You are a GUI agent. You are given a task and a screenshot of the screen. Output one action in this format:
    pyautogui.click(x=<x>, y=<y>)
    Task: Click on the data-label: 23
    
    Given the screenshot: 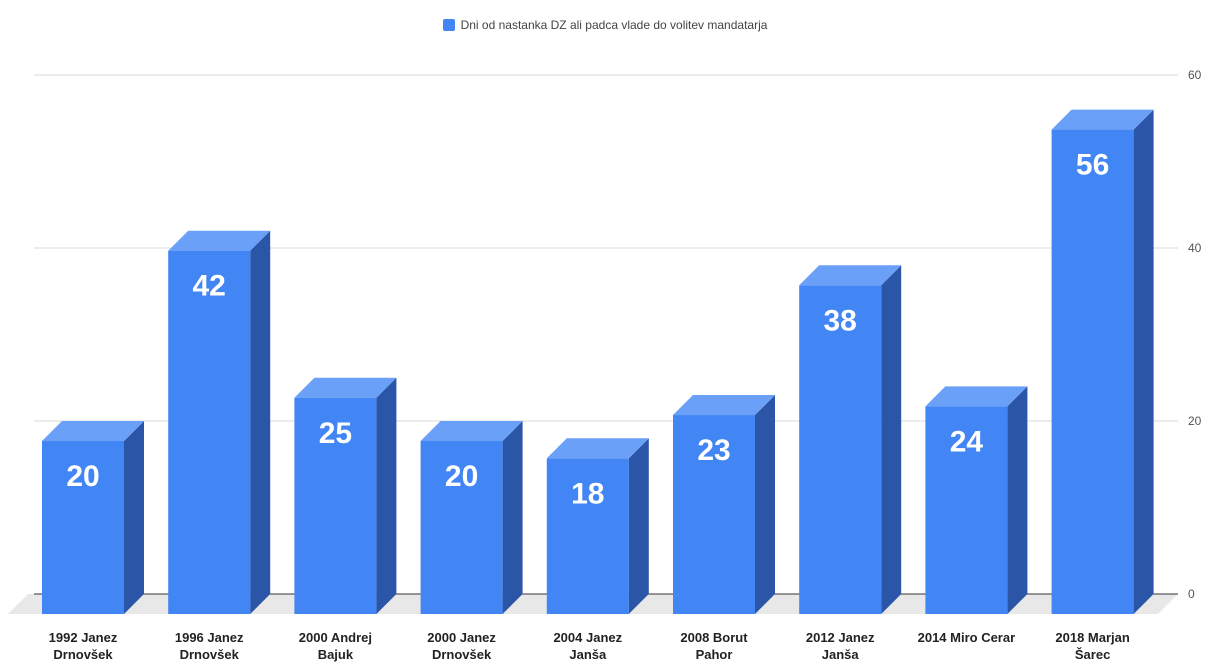 What is the action you would take?
    pyautogui.click(x=713, y=450)
    